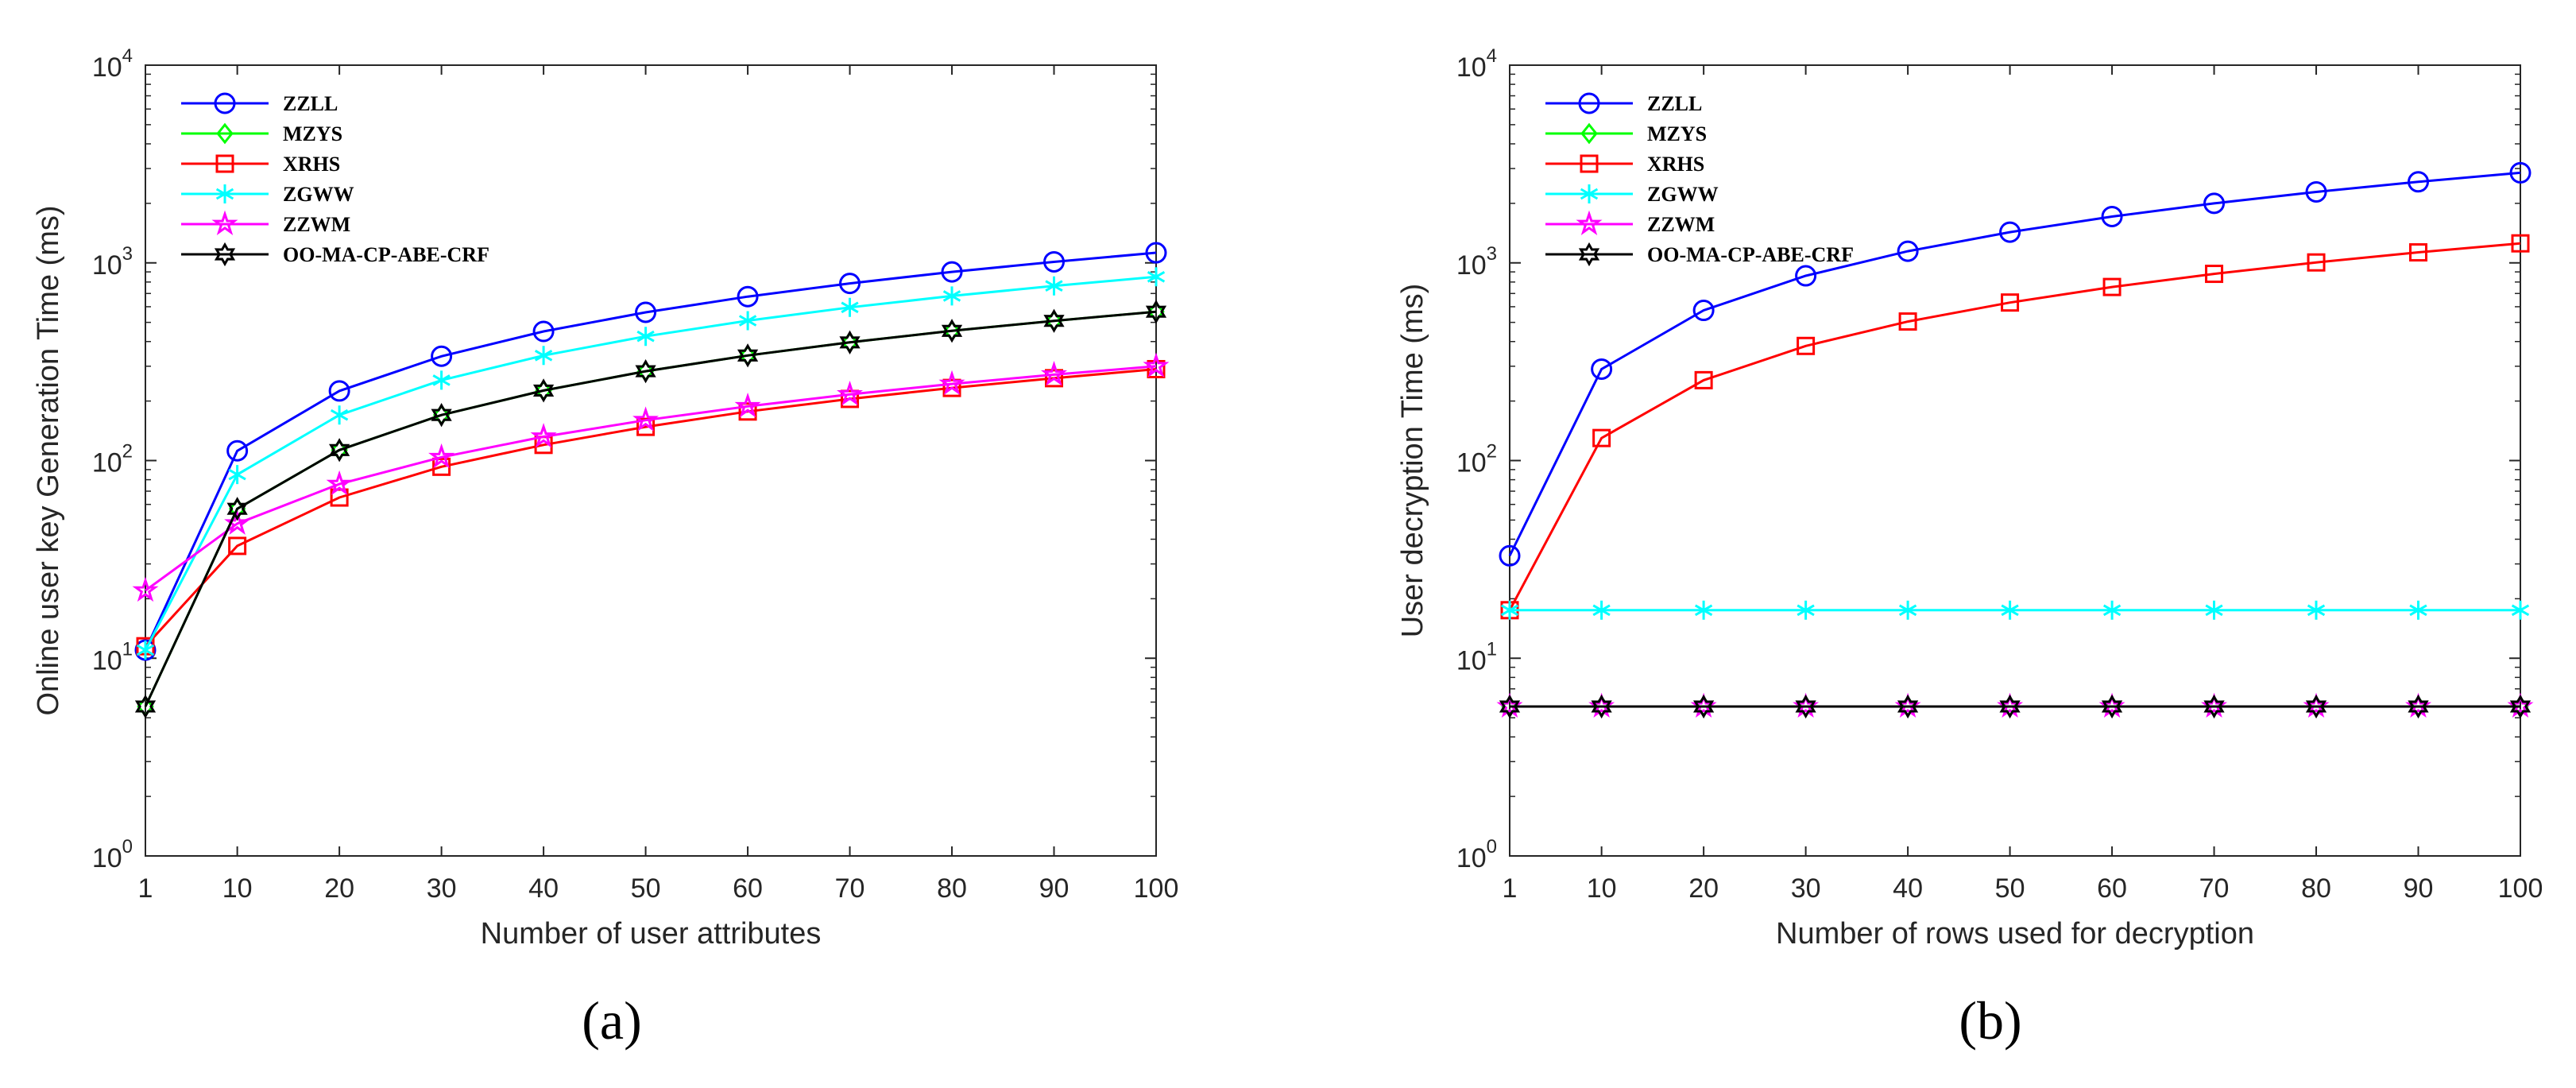 This screenshot has width=2576, height=1088. What do you see at coordinates (1412, 461) in the screenshot?
I see `y-axis-label: User decryption Time (ms)` at bounding box center [1412, 461].